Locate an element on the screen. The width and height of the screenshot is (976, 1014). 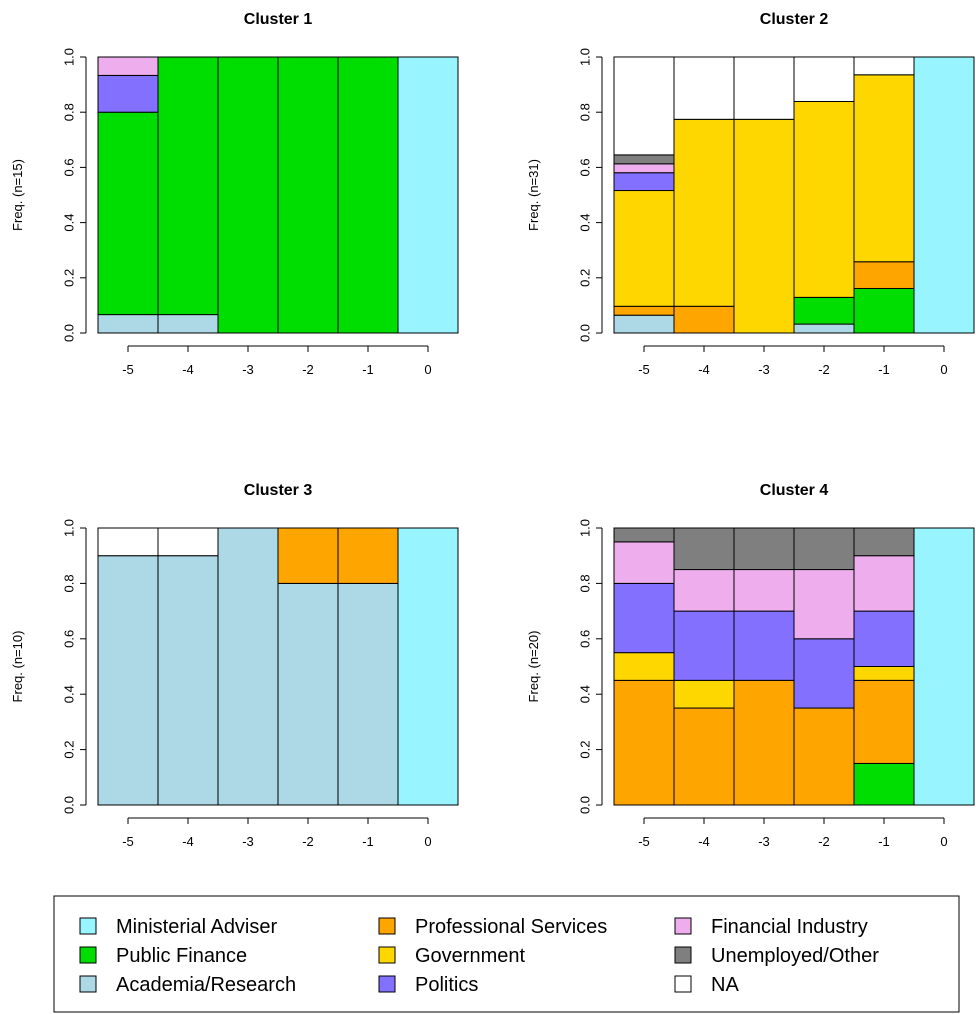
legend-label: Unemployed/Other is located at coordinates (795, 956).